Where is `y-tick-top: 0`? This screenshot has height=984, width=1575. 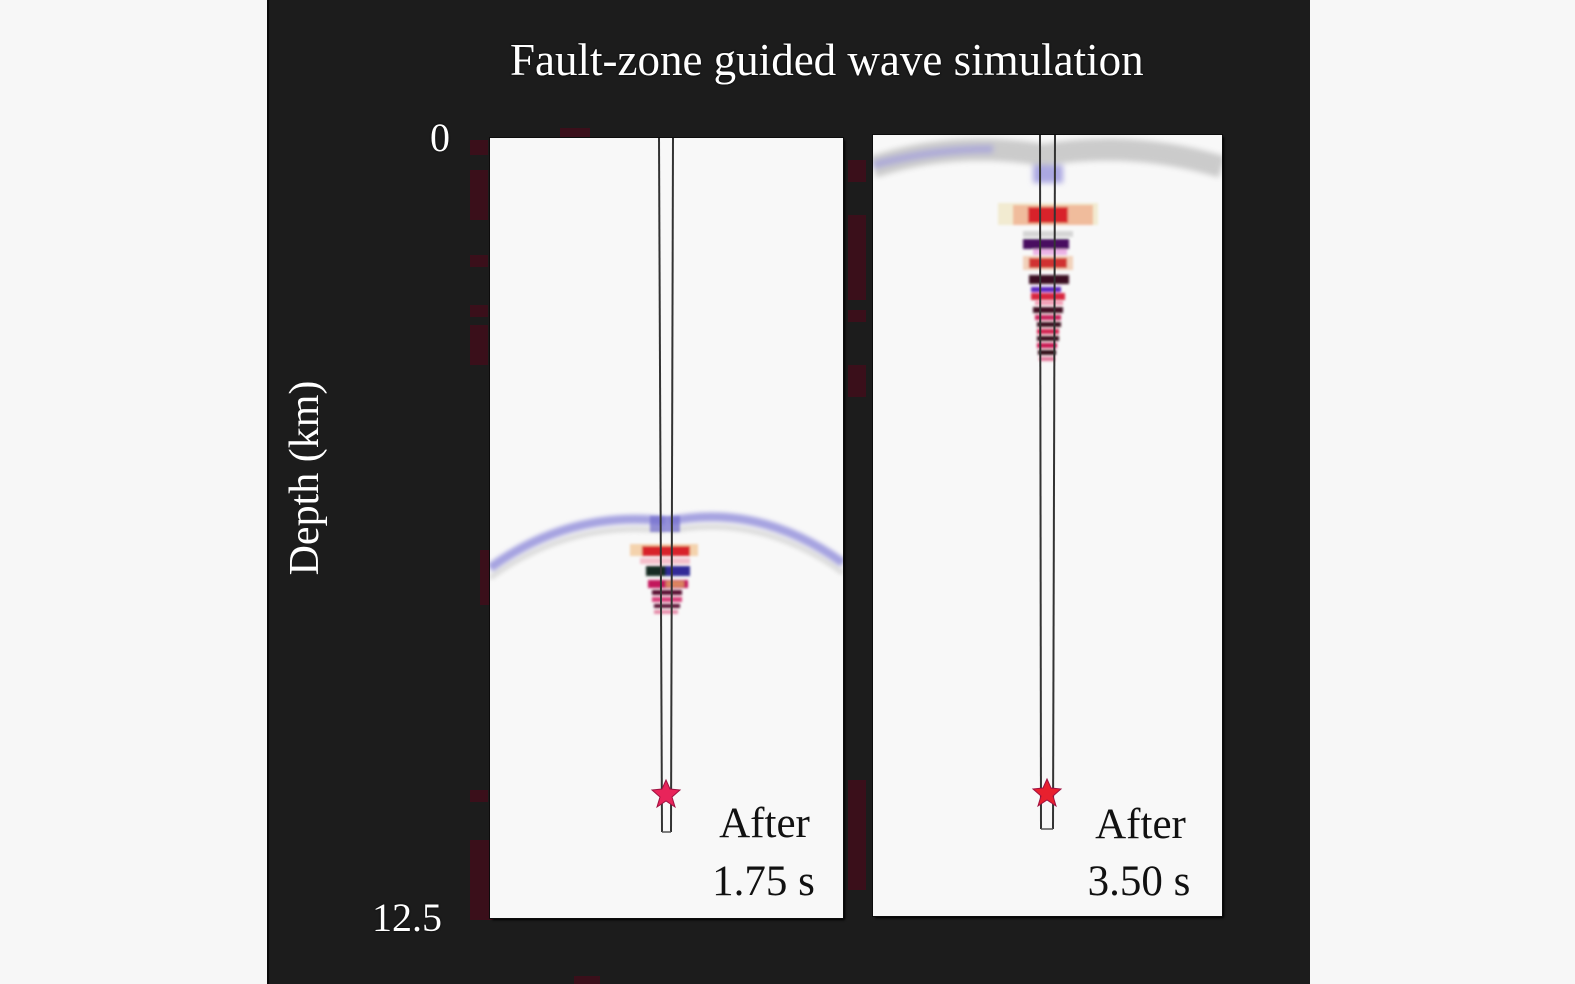
y-tick-top: 0 is located at coordinates (440, 137).